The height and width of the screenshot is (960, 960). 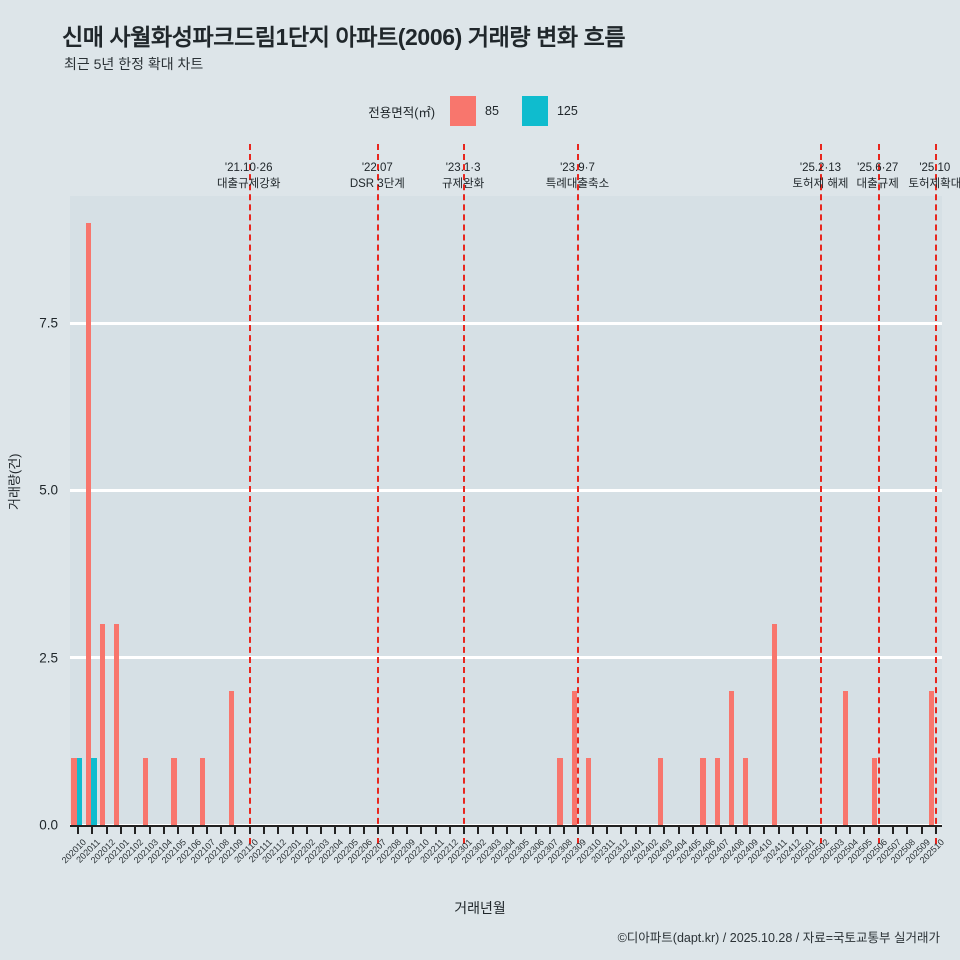 What do you see at coordinates (48, 658) in the screenshot?
I see `y-tick-label: 2.5` at bounding box center [48, 658].